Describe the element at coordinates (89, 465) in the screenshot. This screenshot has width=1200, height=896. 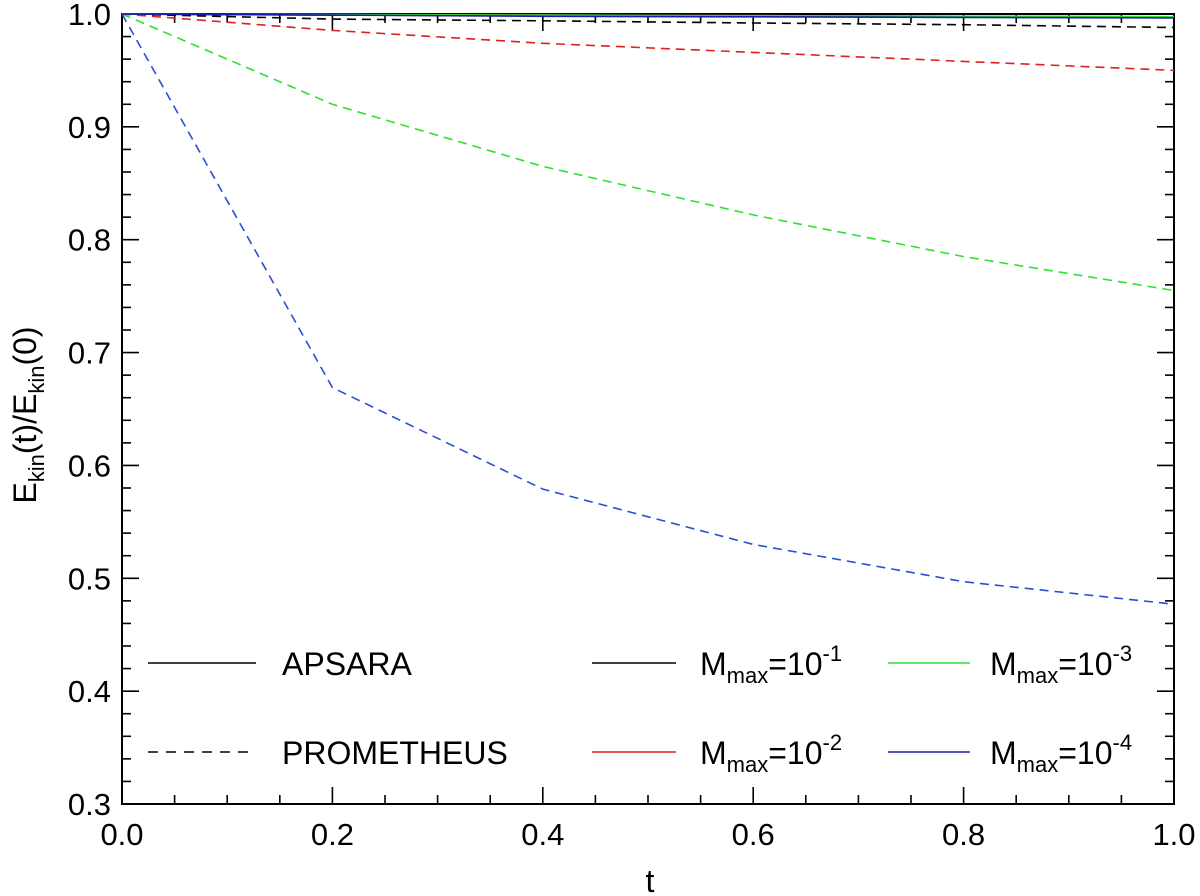
I see `y-tick-label: 0.6` at that location.